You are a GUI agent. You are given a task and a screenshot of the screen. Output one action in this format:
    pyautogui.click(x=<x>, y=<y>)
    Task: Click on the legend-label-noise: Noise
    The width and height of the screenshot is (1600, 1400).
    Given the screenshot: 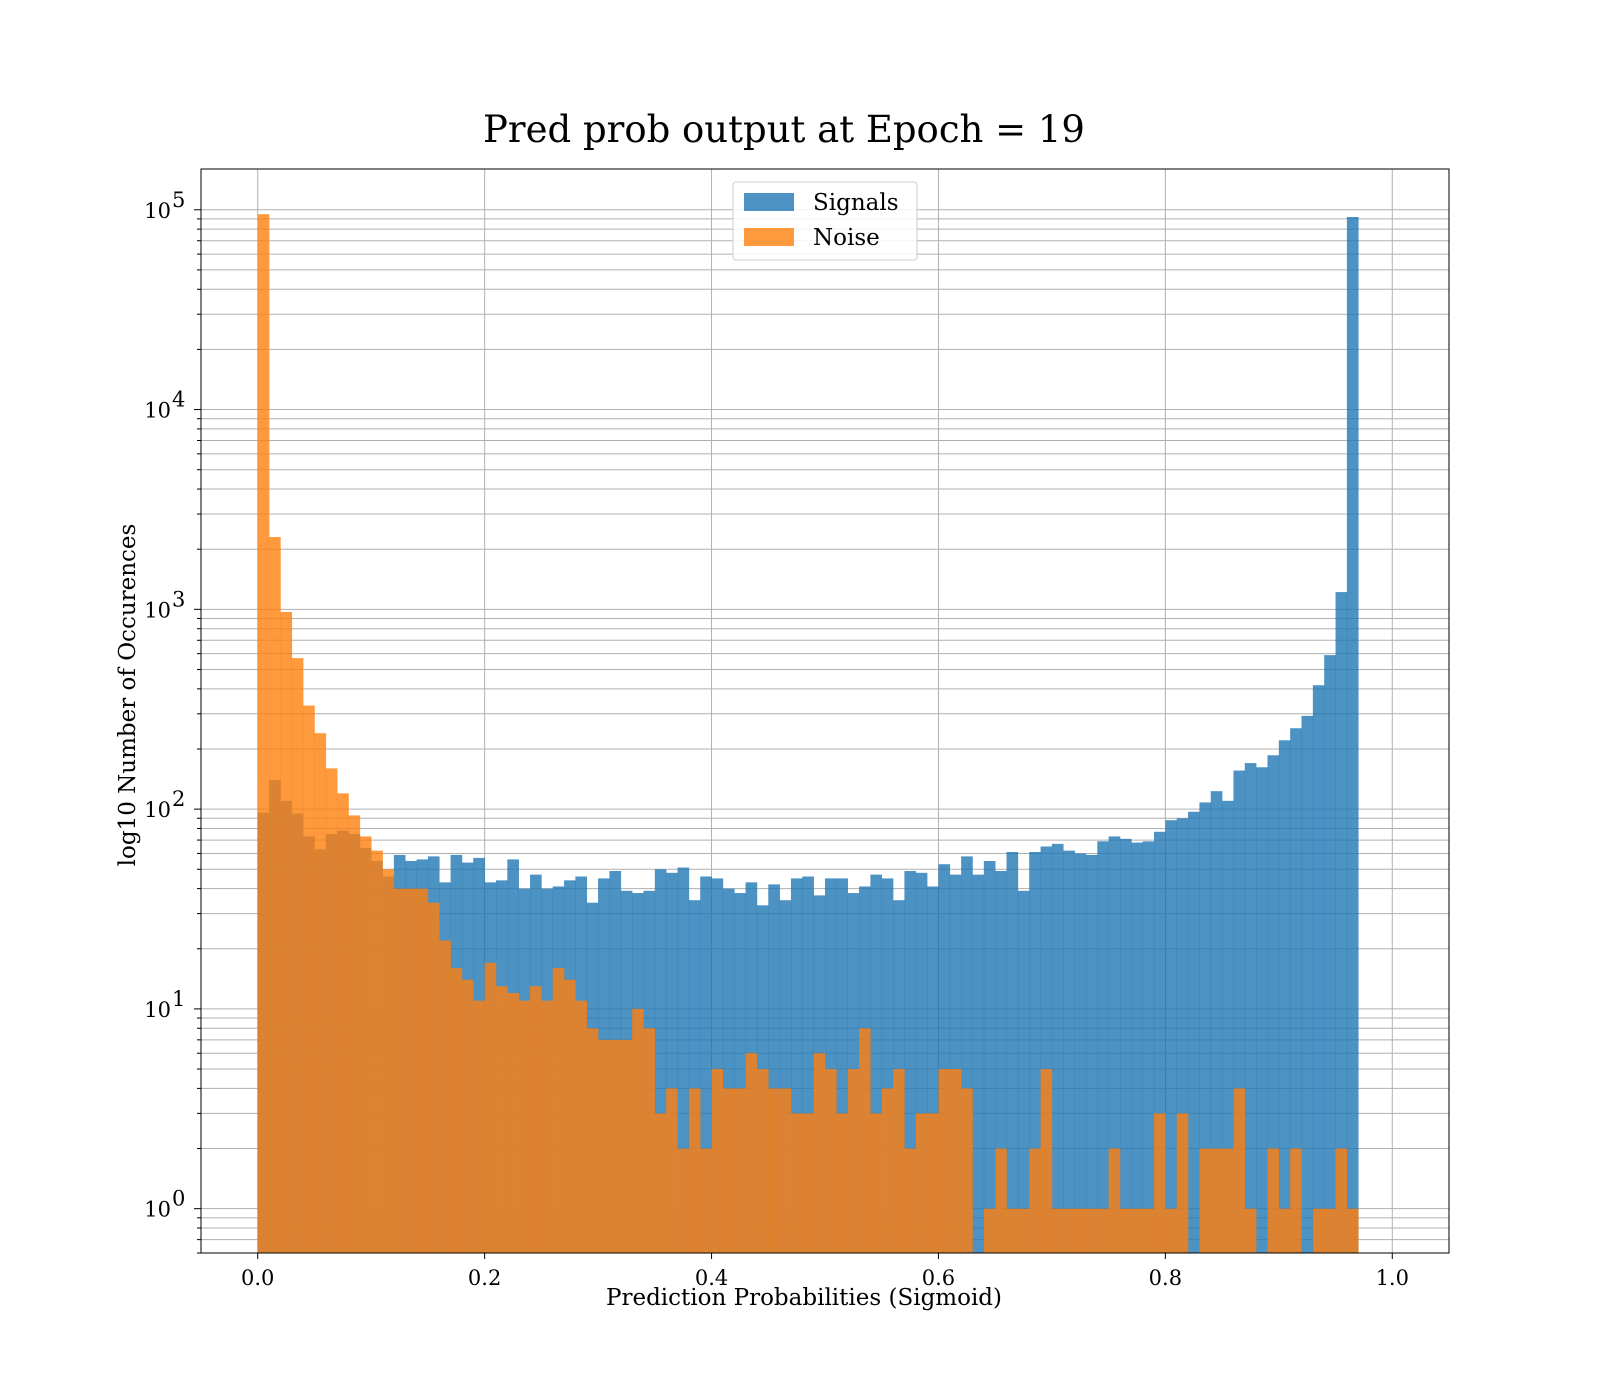 What is the action you would take?
    pyautogui.click(x=846, y=238)
    